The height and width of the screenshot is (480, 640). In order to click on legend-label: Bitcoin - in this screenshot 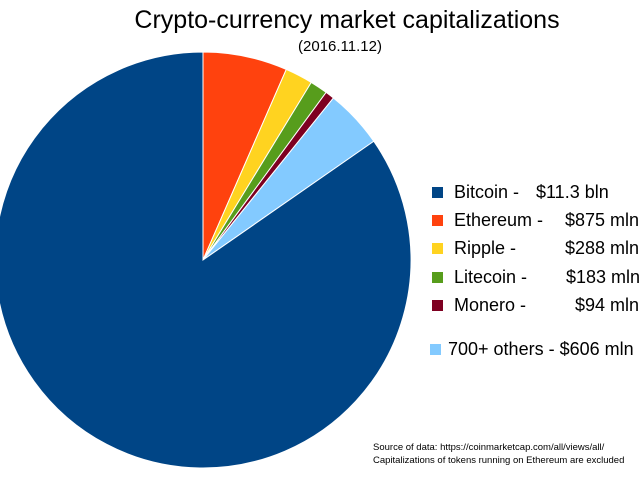, I will do `click(487, 192)`.